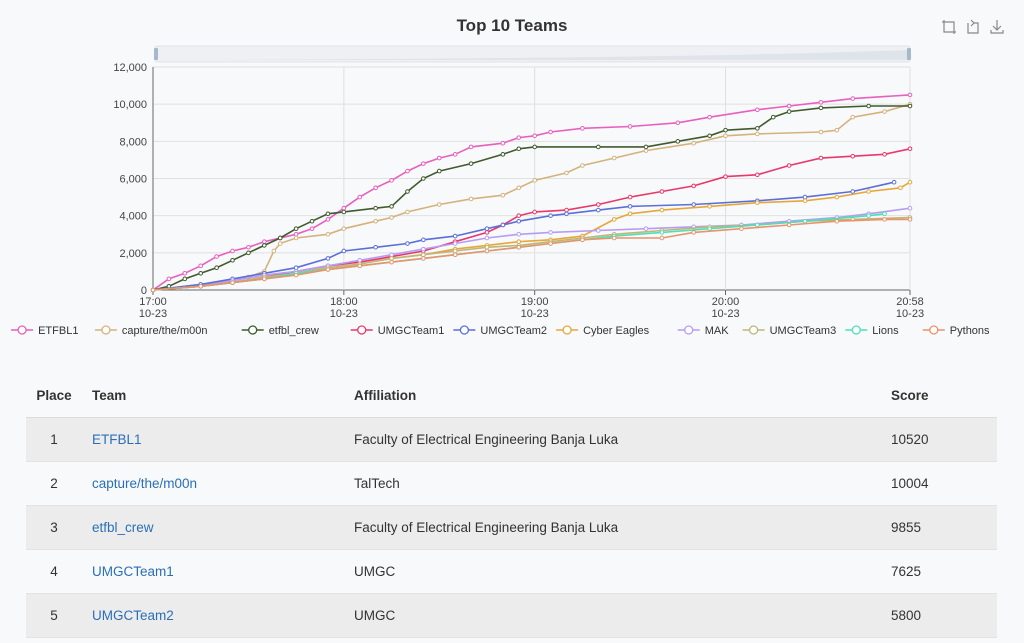  What do you see at coordinates (885, 331) in the screenshot?
I see `legend-label: Lions` at bounding box center [885, 331].